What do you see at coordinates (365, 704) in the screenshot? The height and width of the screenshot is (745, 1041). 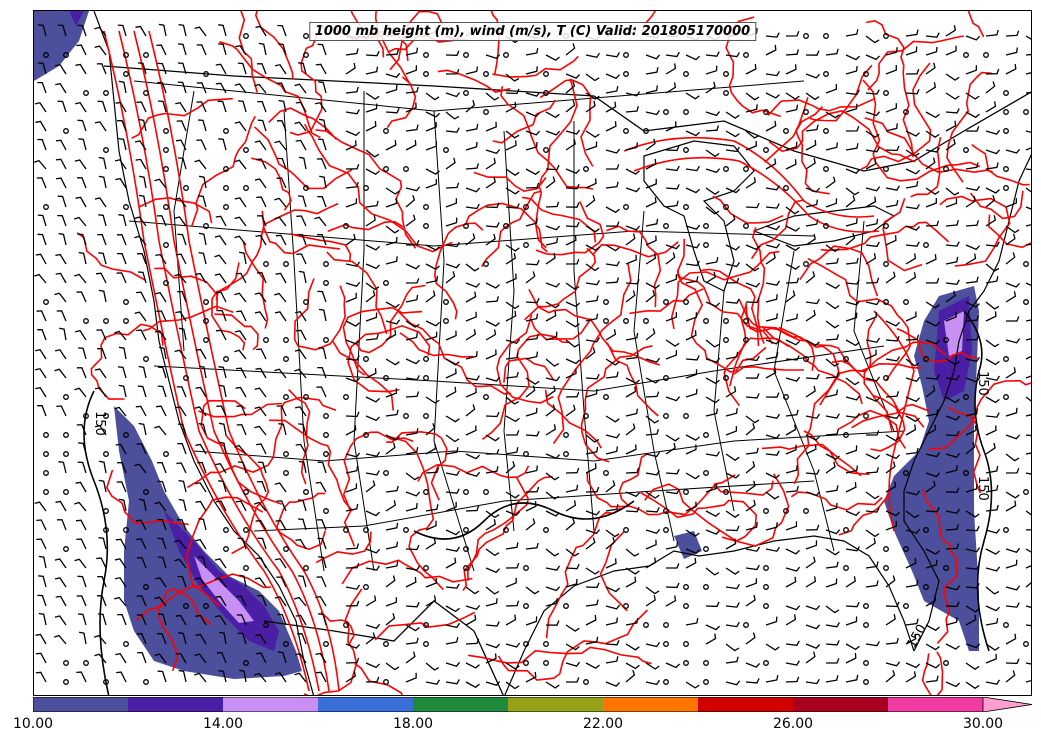 I see `colorbar-segment` at bounding box center [365, 704].